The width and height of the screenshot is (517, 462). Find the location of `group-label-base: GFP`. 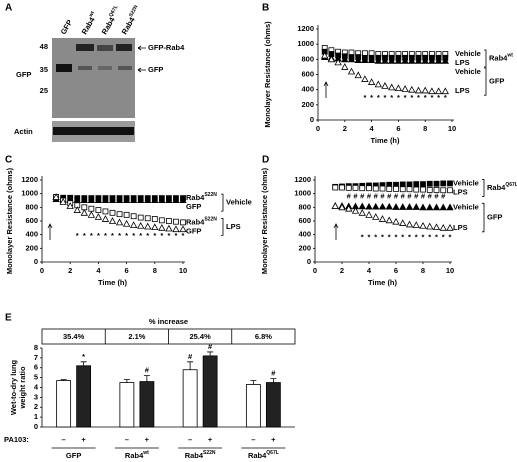

group-label-base: GFP is located at coordinates (496, 81).